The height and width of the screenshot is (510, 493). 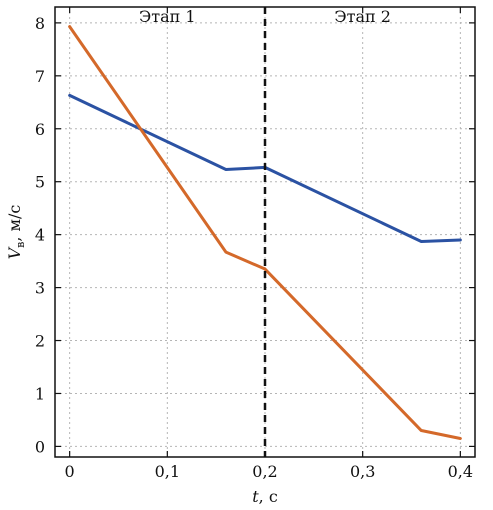 I want to click on y-tick-label: 3, so click(x=40, y=288).